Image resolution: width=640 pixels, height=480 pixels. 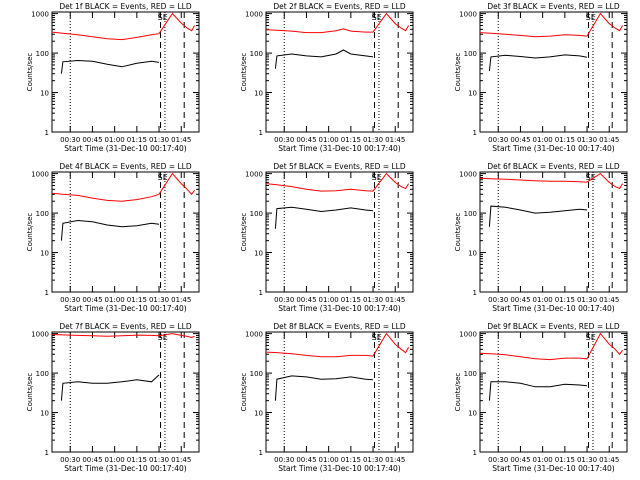 What do you see at coordinates (553, 166) in the screenshot?
I see `panel-title: Det 6f BLACK = Events, RED = LLD` at bounding box center [553, 166].